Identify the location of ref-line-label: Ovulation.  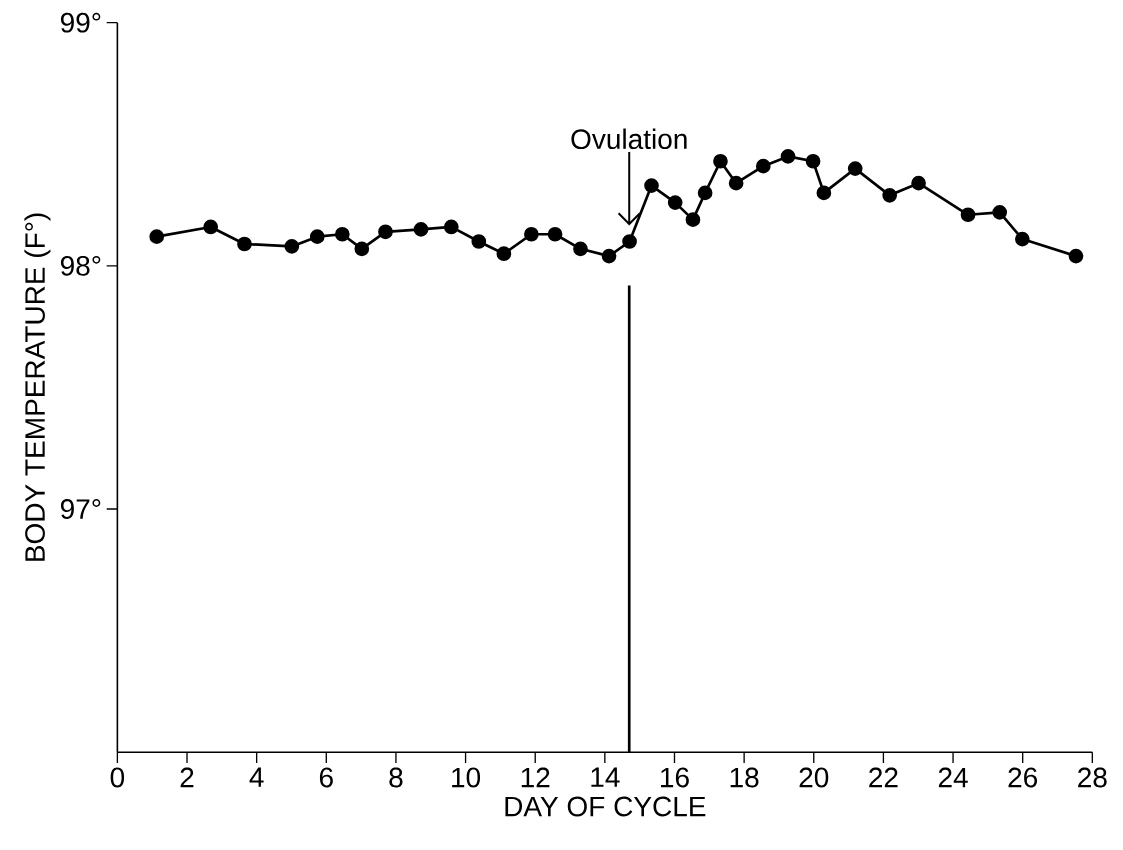
(629, 139).